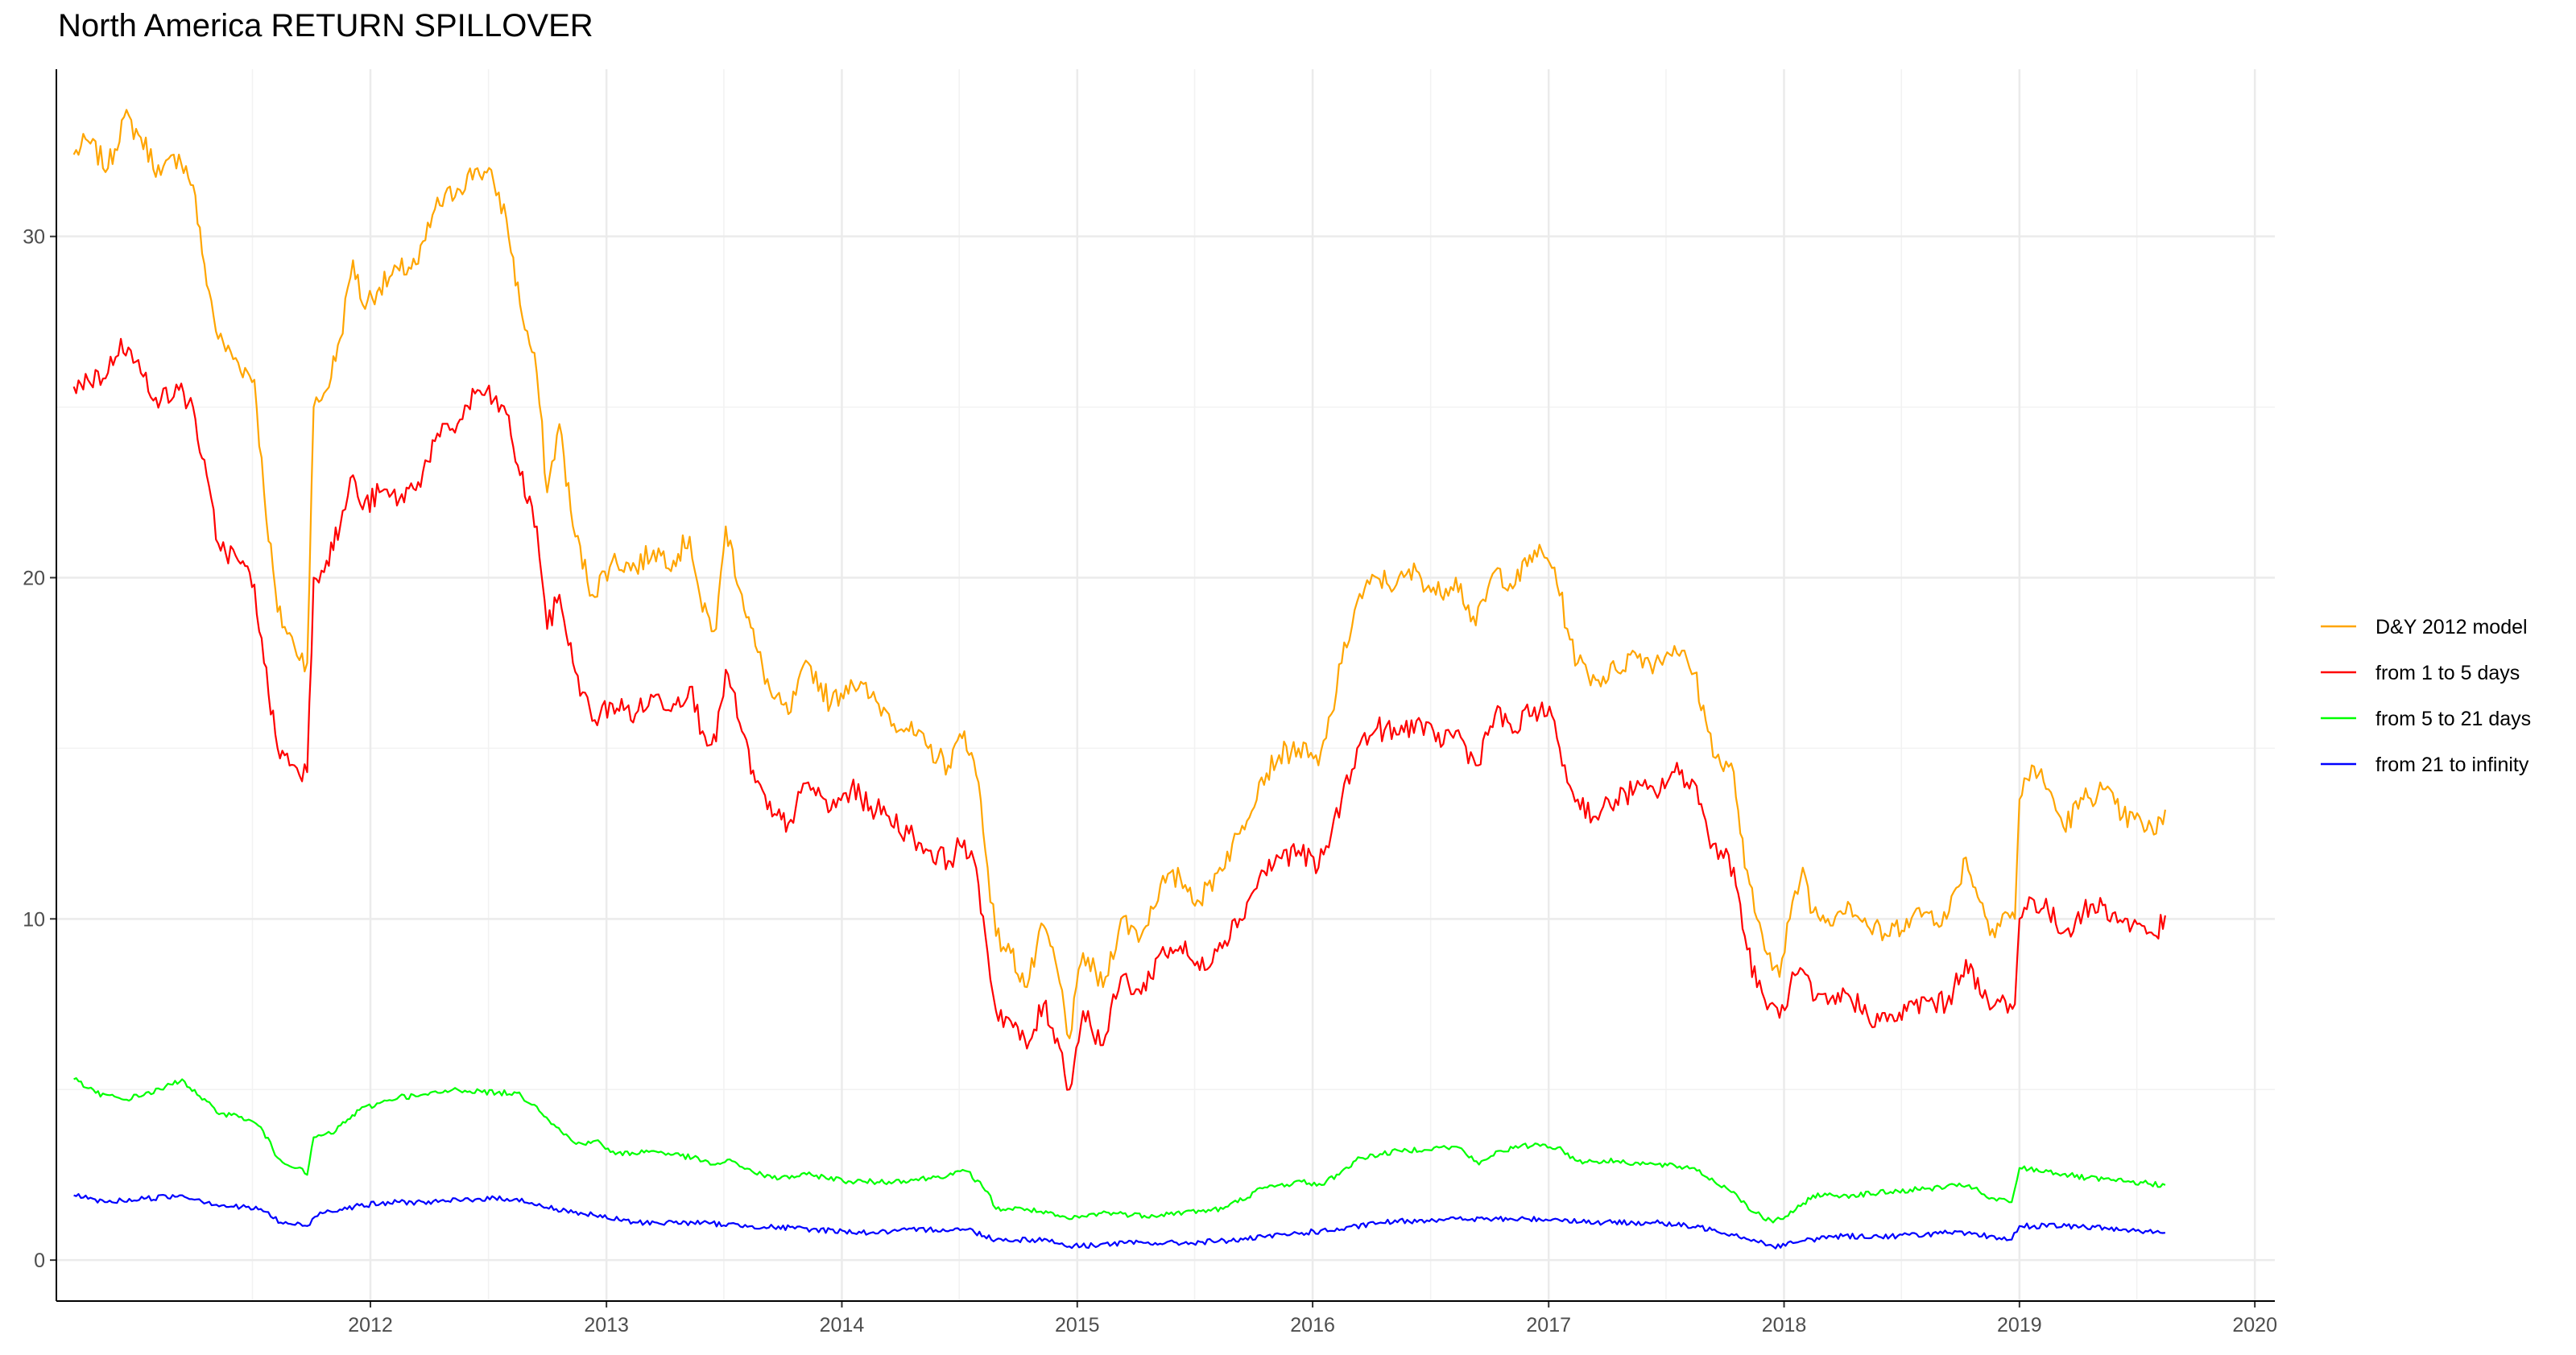 This screenshot has height=1355, width=2576. What do you see at coordinates (606, 1325) in the screenshot?
I see `x-tick-label: 2013` at bounding box center [606, 1325].